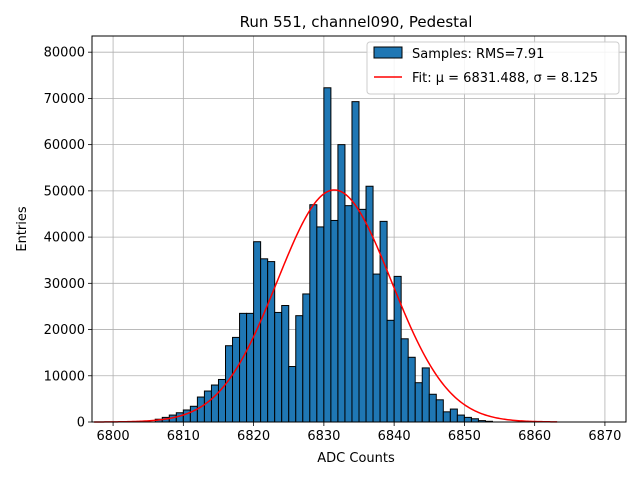 The height and width of the screenshot is (480, 640). Describe the element at coordinates (394, 436) in the screenshot. I see `x-tick-label: 6840` at that location.